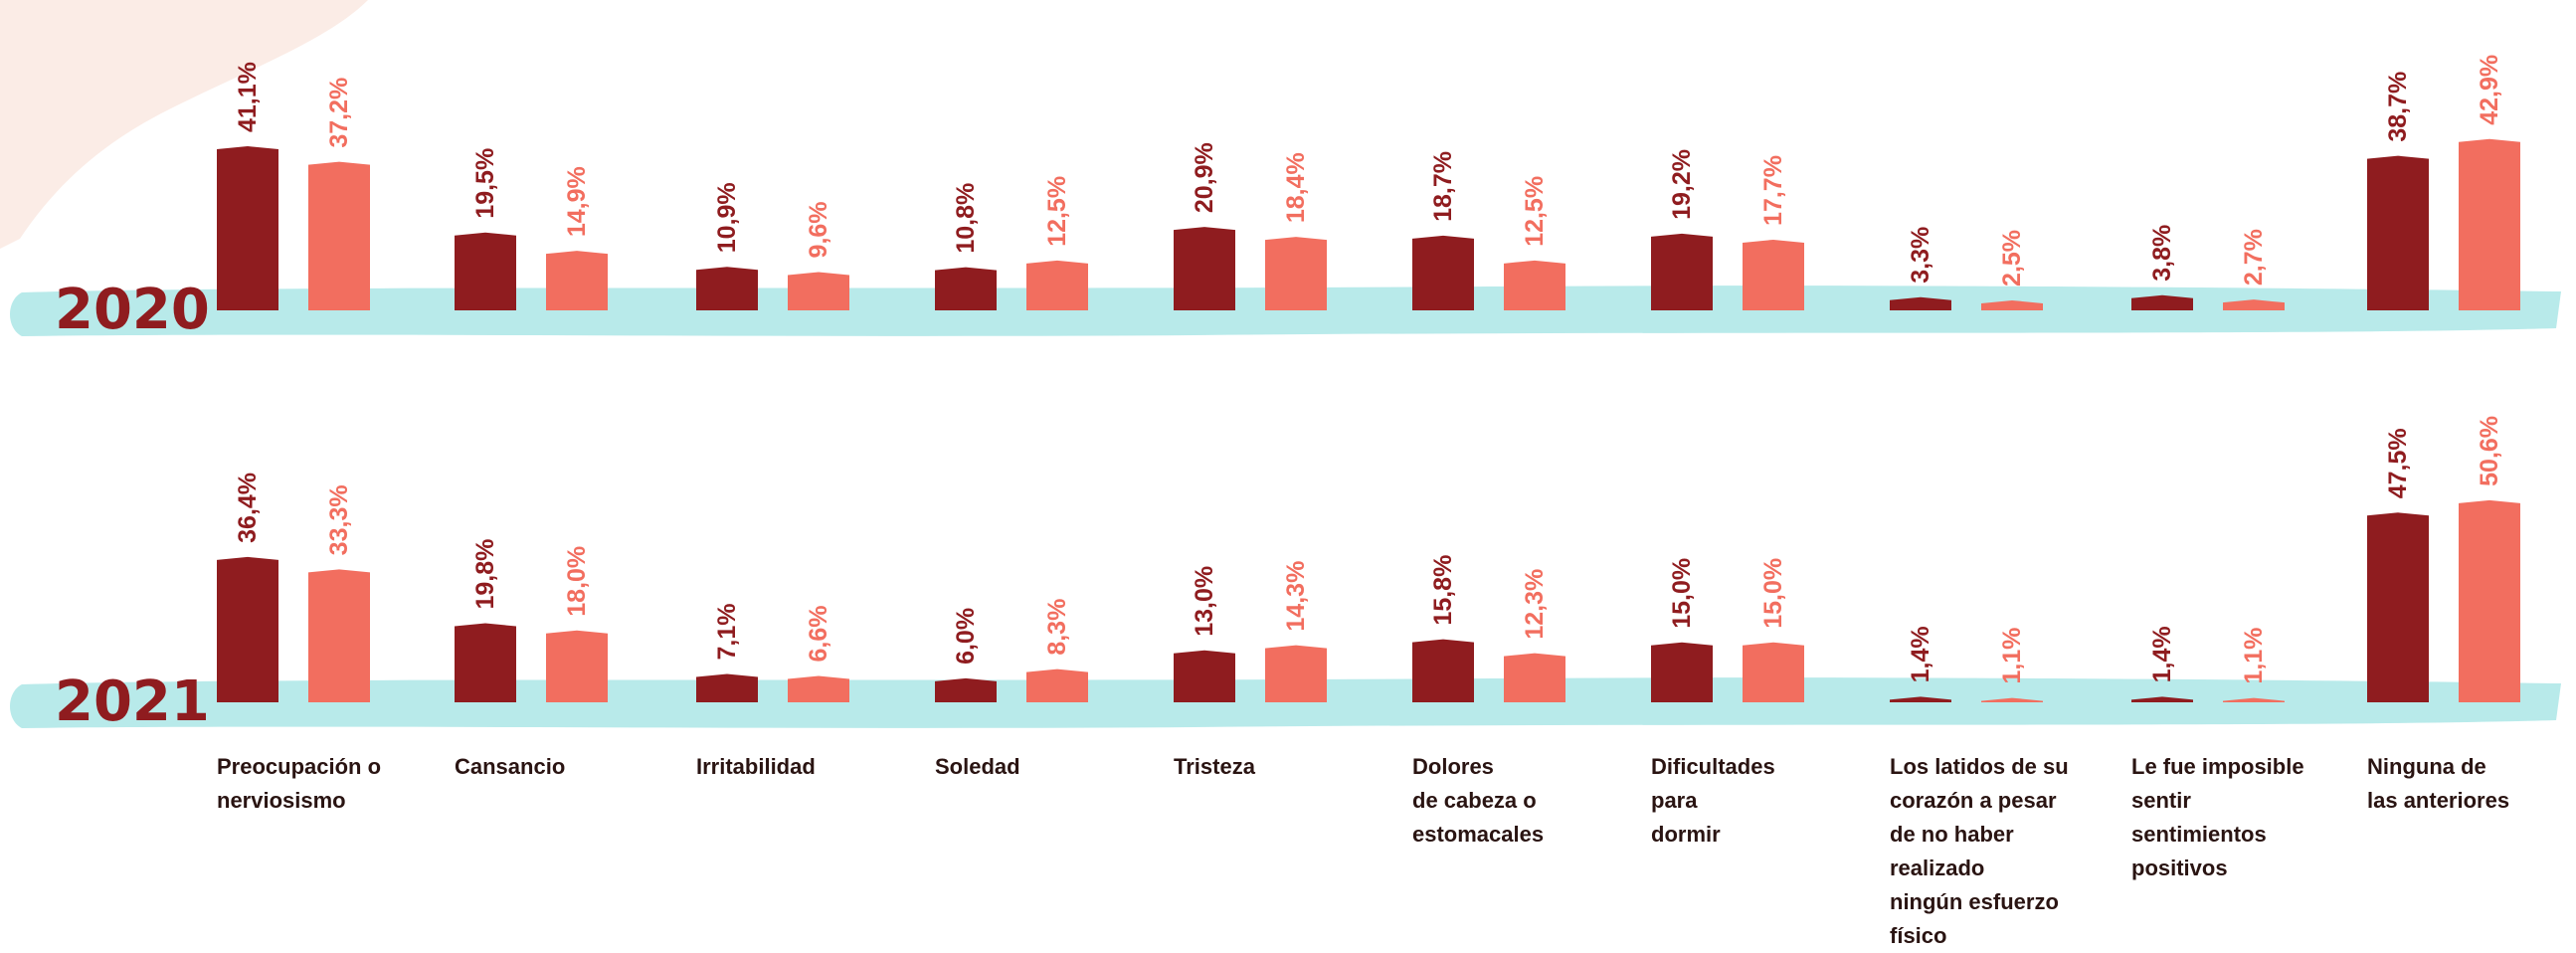 The width and height of the screenshot is (2576, 953). I want to click on value-label: 14,3%, so click(1296, 597).